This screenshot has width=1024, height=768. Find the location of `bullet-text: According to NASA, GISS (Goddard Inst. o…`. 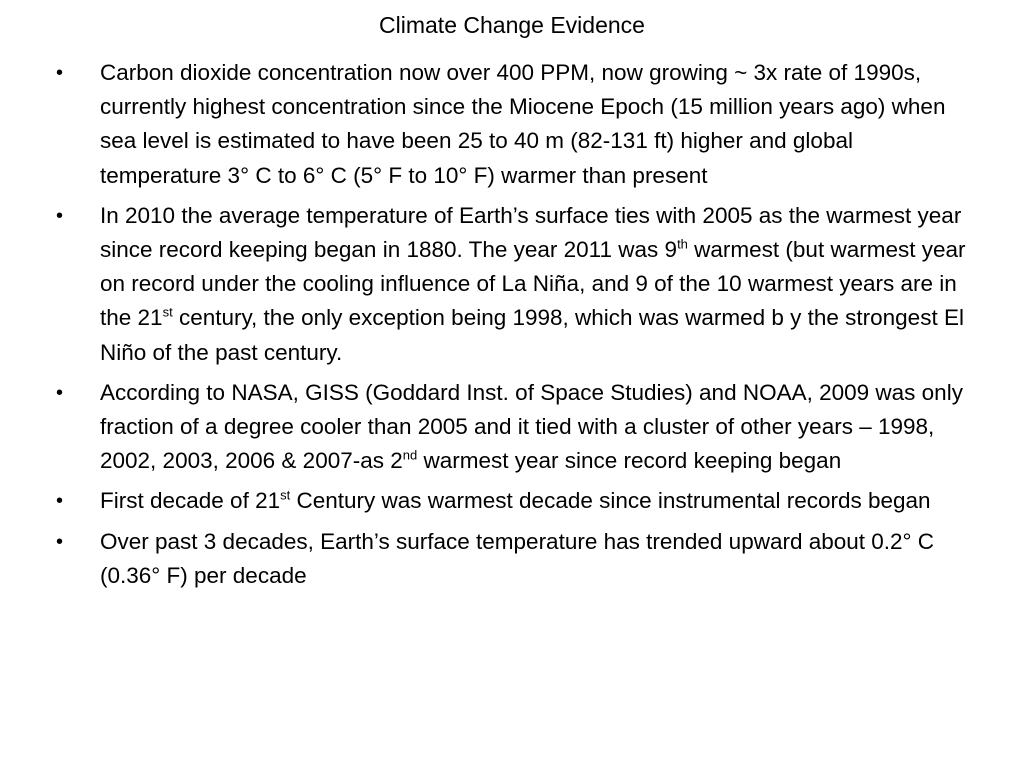

bullet-text: According to NASA, GISS (Goddard Inst. o… is located at coordinates (531, 426).